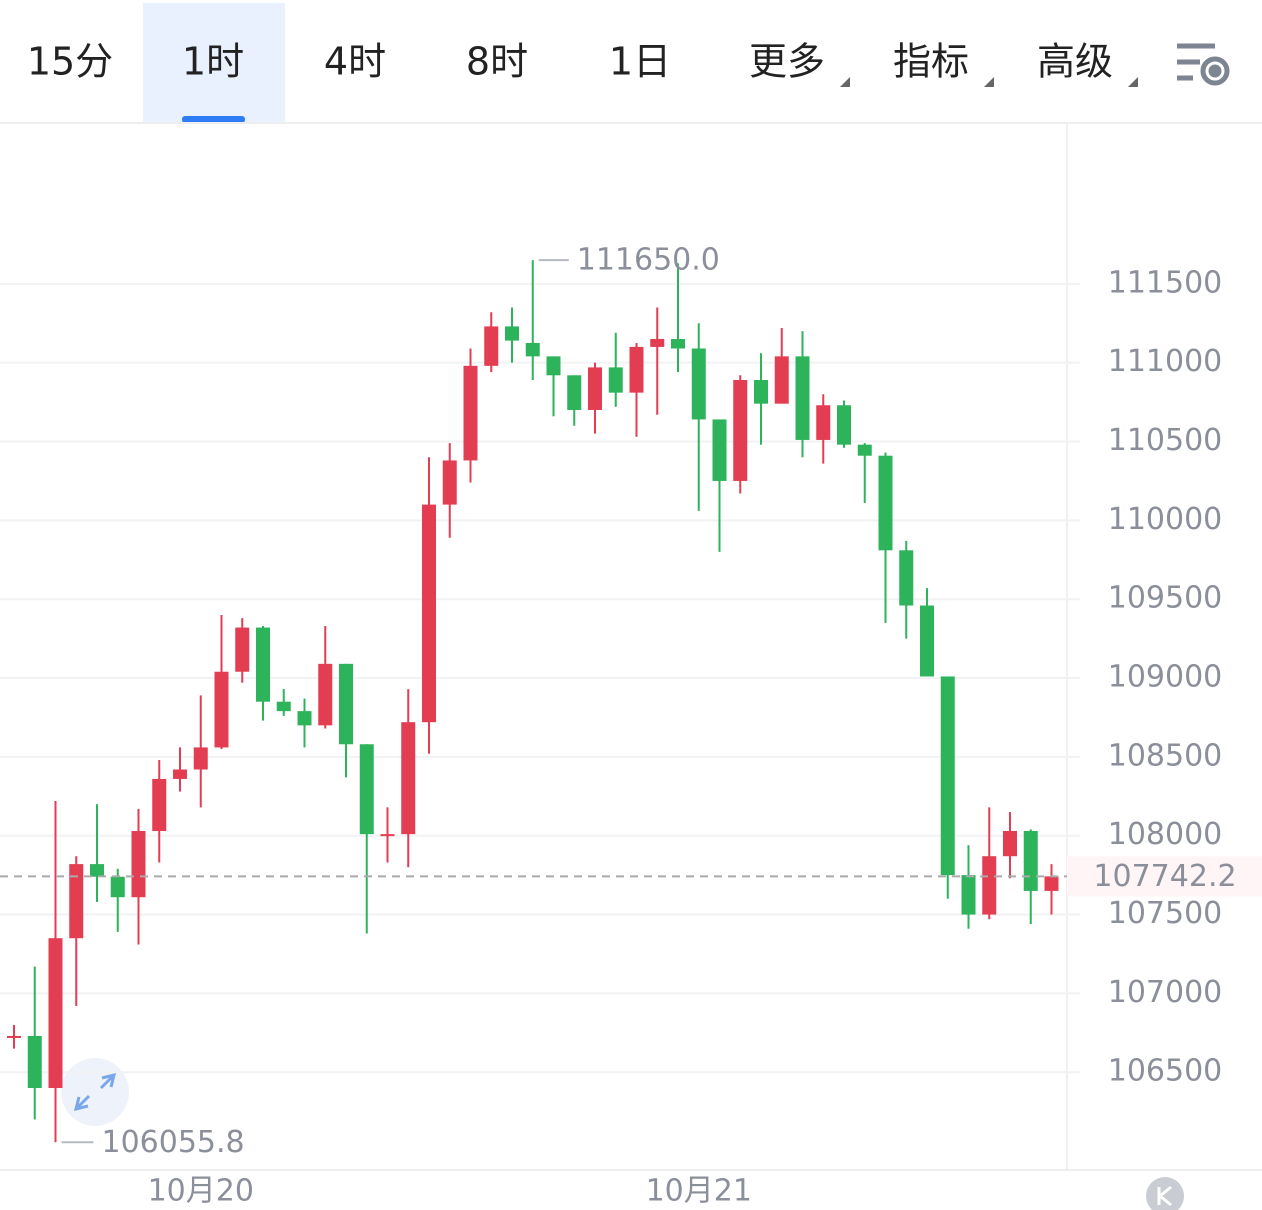  What do you see at coordinates (173, 1142) in the screenshot?
I see `min-label: 106055.8` at bounding box center [173, 1142].